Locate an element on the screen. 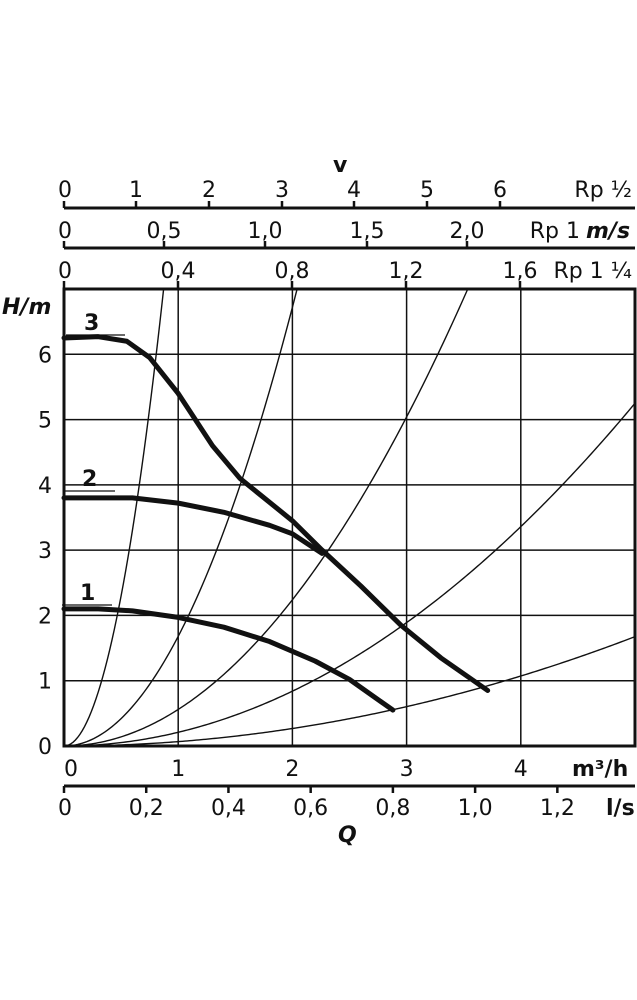  series-label: 2 is located at coordinates (89, 479).